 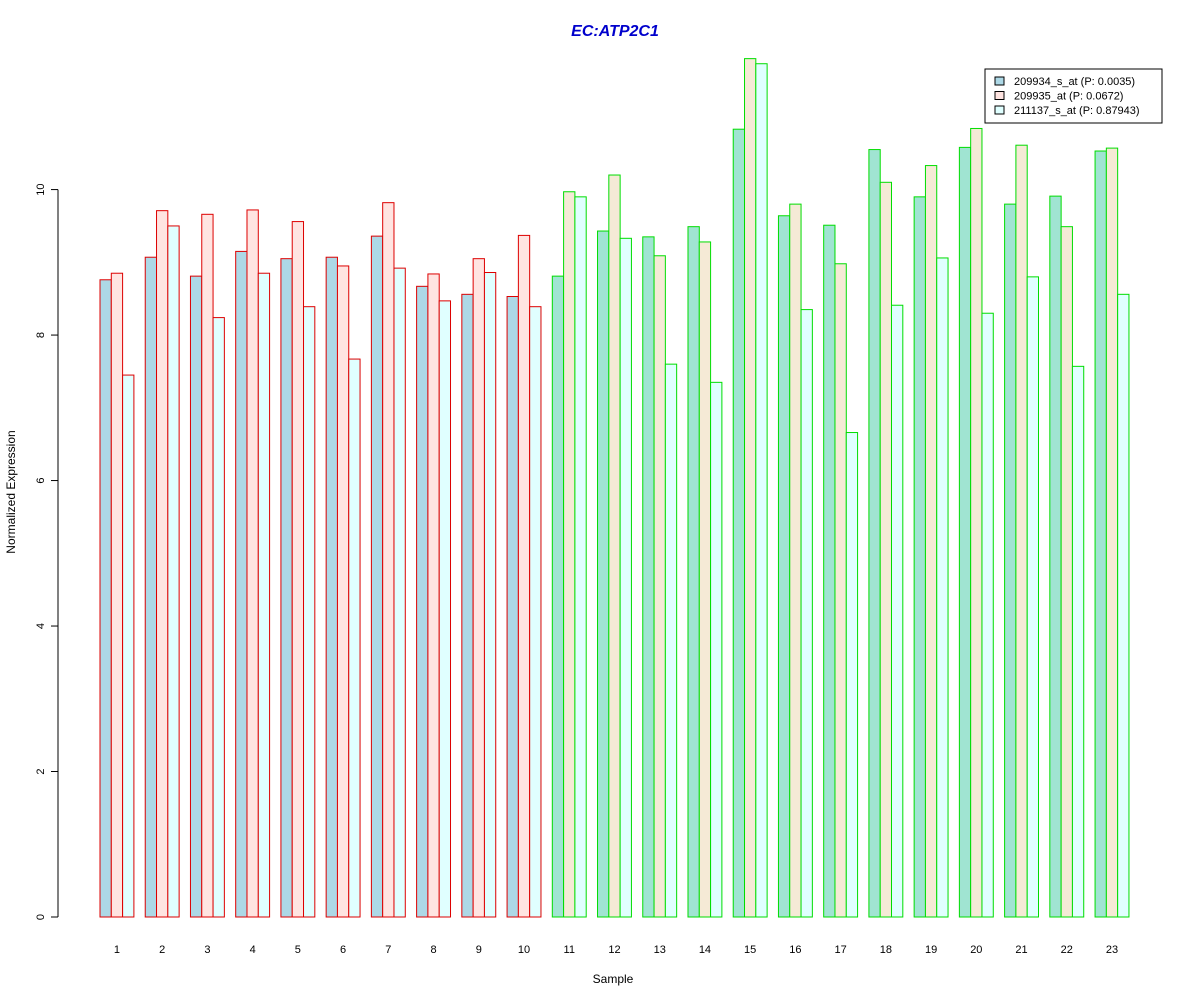 What do you see at coordinates (41, 480) in the screenshot?
I see `y-tick-label: 6` at bounding box center [41, 480].